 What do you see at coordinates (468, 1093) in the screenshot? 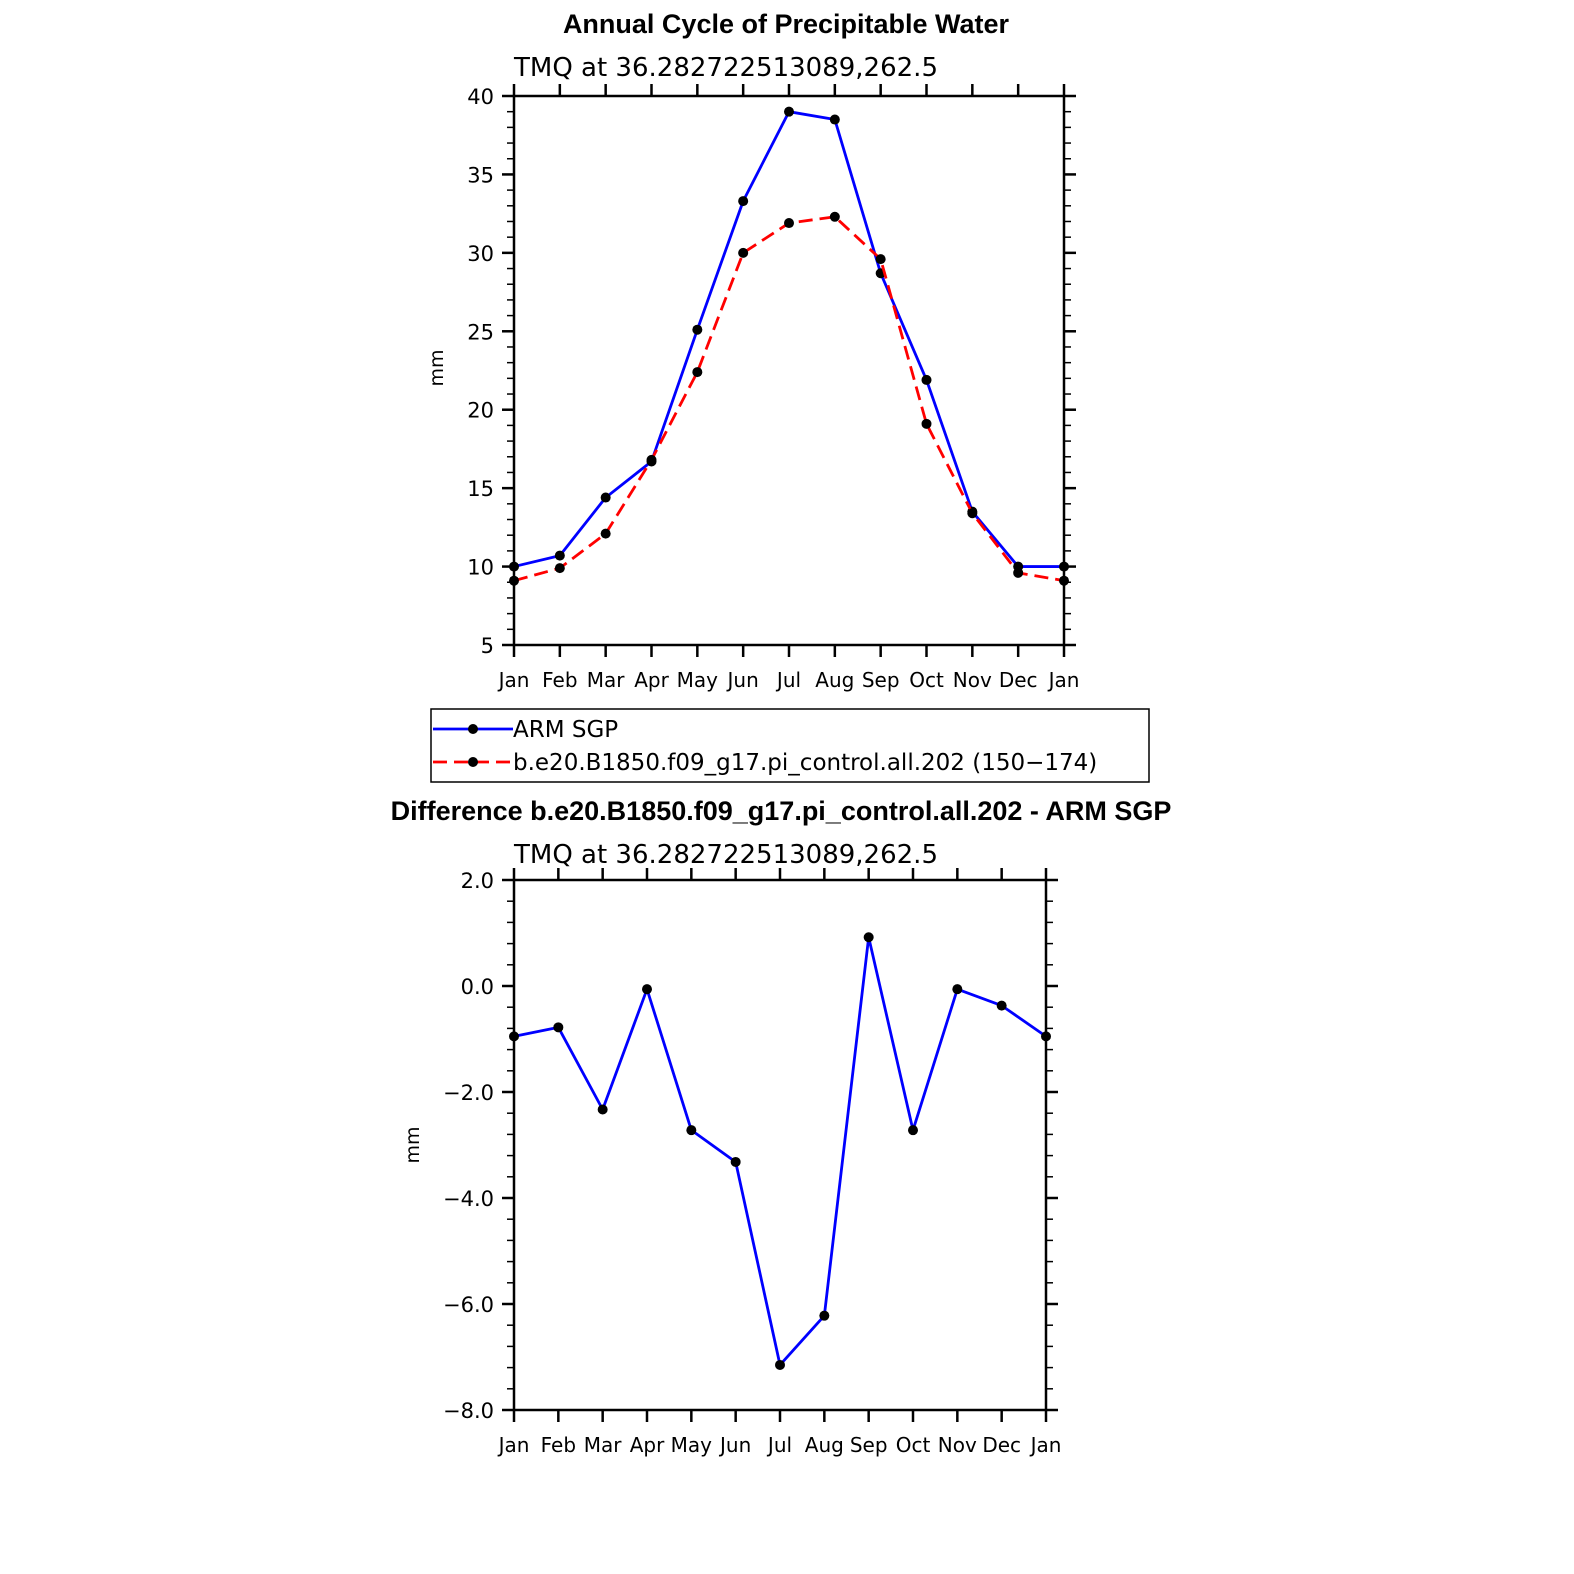
I see `y-tick-label: −2.0` at bounding box center [468, 1093].